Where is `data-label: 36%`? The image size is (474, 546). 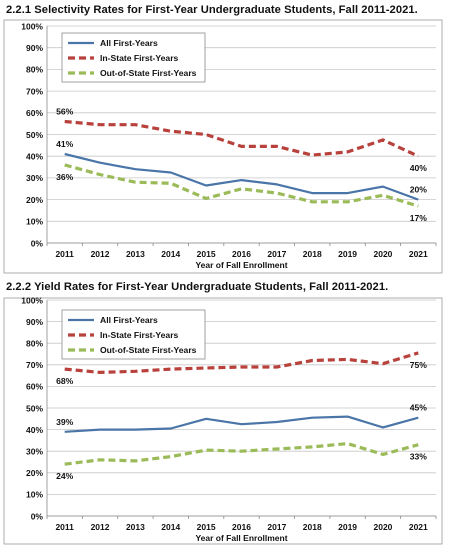 data-label: 36% is located at coordinates (65, 177).